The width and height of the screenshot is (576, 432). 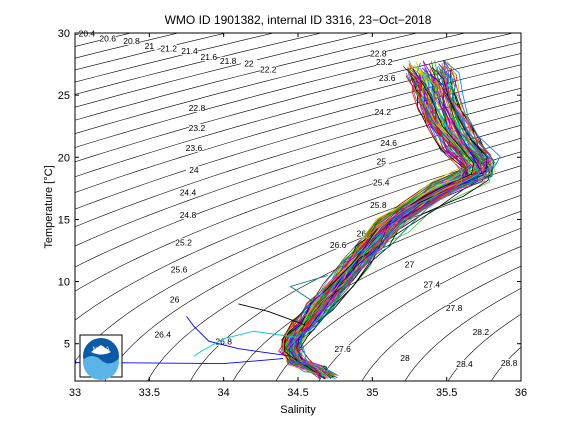 What do you see at coordinates (64, 34) in the screenshot?
I see `y-tick-label: 30` at bounding box center [64, 34].